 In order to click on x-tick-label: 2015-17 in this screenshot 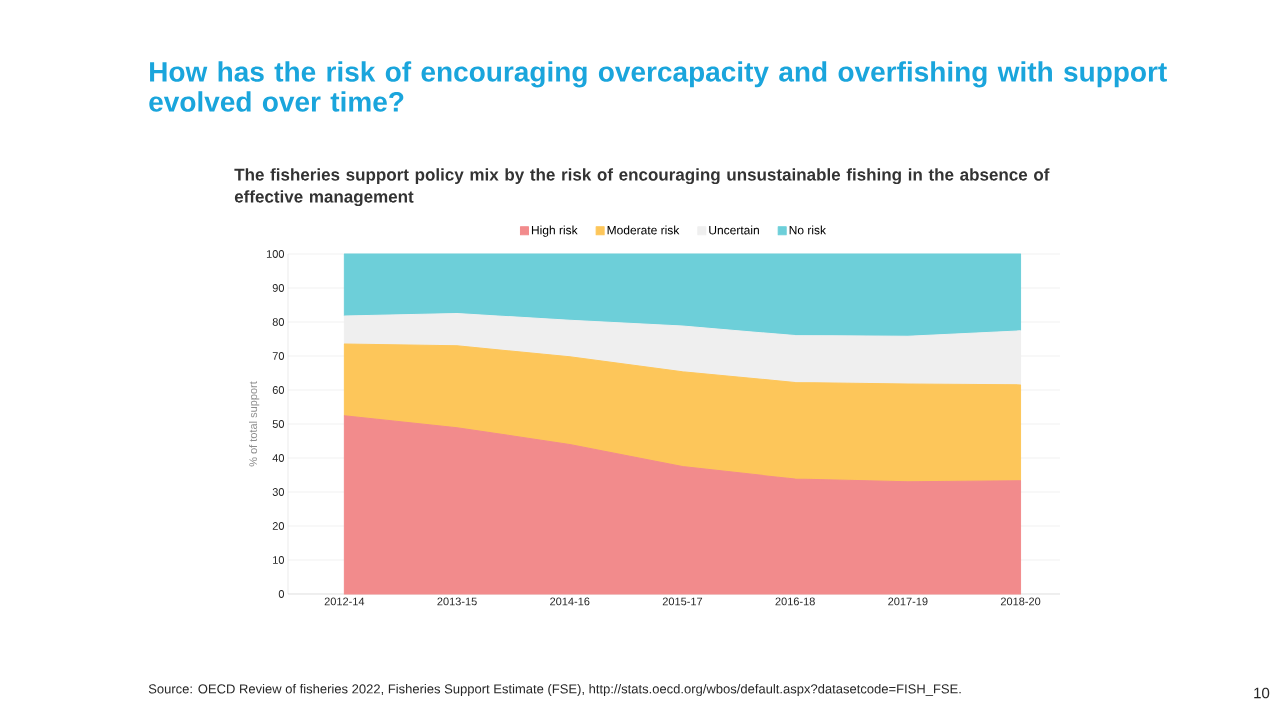, I will do `click(682, 601)`.